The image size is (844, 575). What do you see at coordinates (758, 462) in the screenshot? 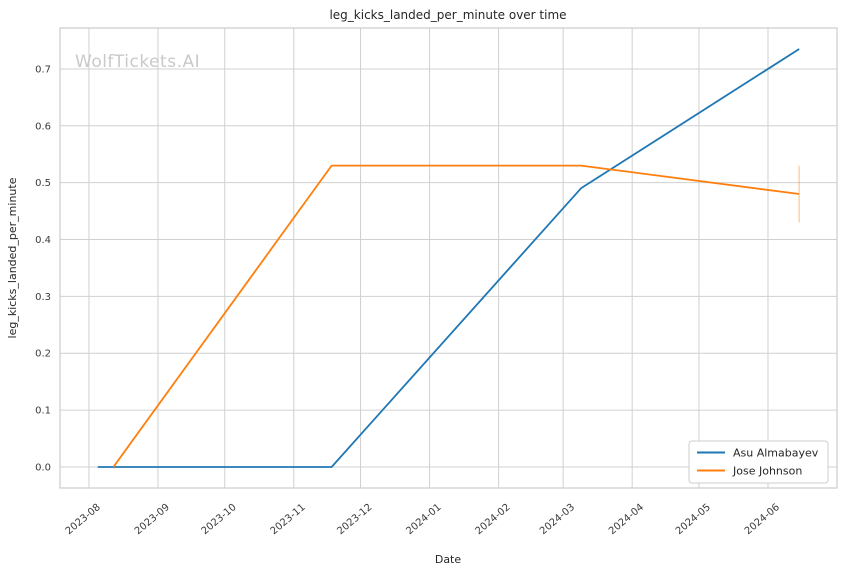
I see `legend: Asu Almabayev Jose Johnson` at bounding box center [758, 462].